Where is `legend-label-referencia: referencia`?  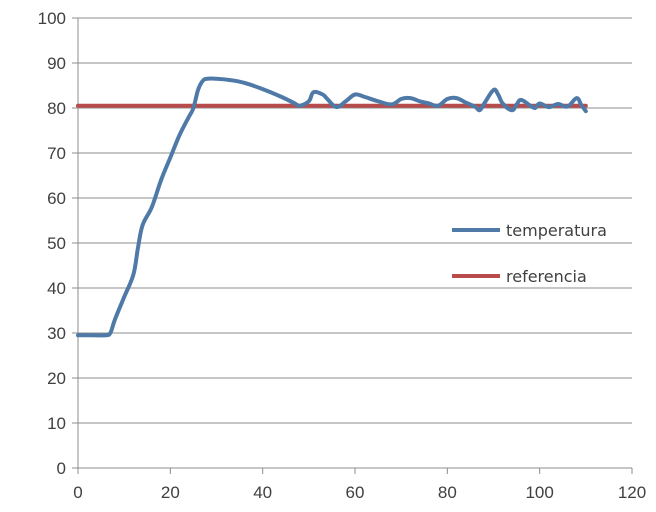
legend-label-referencia: referencia is located at coordinates (546, 276).